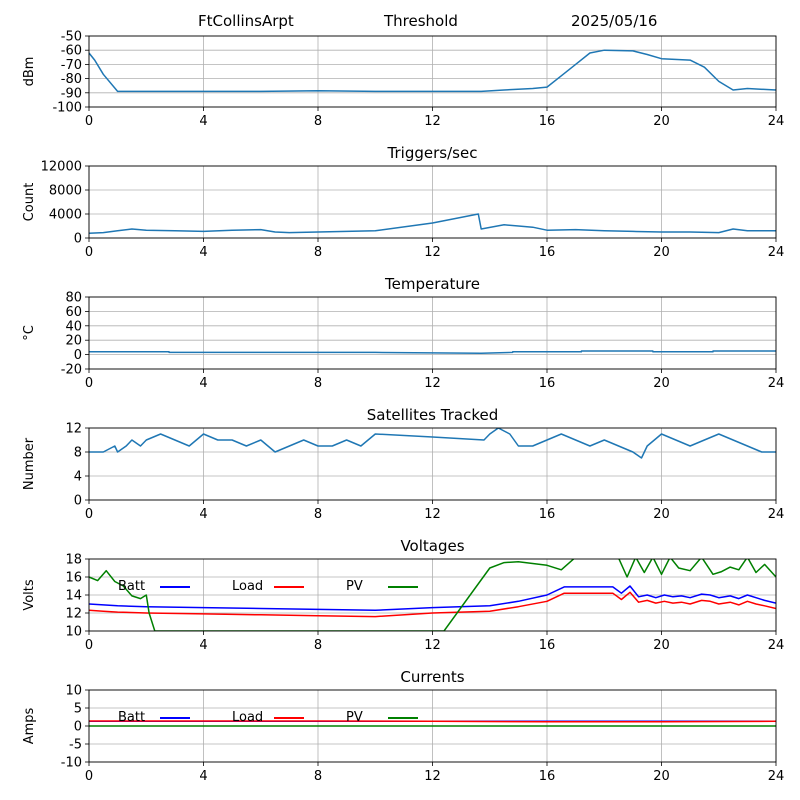 The width and height of the screenshot is (800, 800). I want to click on chart-panel-1: 0 4 8 12 16 20 24 -100-90-80-70-60-50 dBm, so click(403, 80).